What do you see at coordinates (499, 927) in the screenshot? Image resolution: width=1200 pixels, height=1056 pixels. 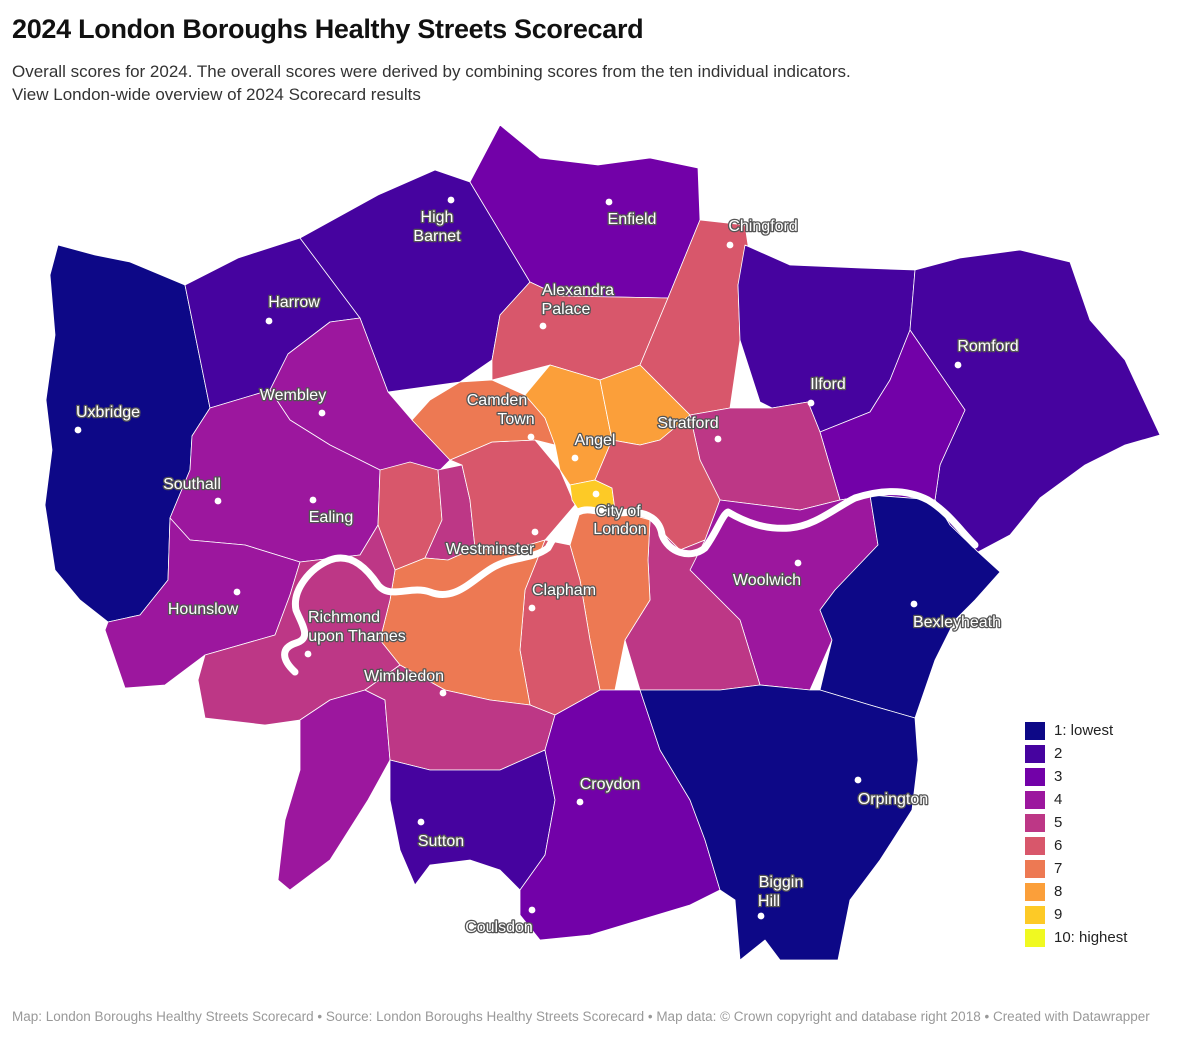 I see `place-label-coulsdon: Coulsdon` at bounding box center [499, 927].